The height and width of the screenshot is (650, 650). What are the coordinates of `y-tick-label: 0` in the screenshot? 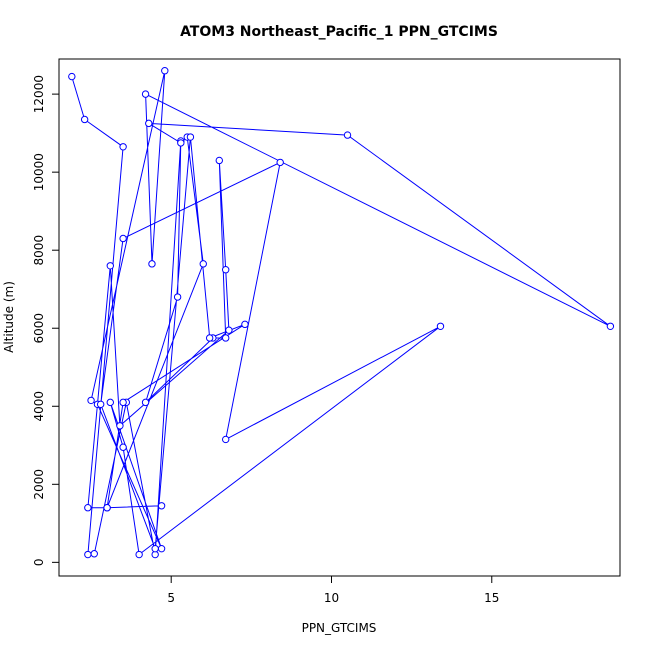 It's located at (39, 563).